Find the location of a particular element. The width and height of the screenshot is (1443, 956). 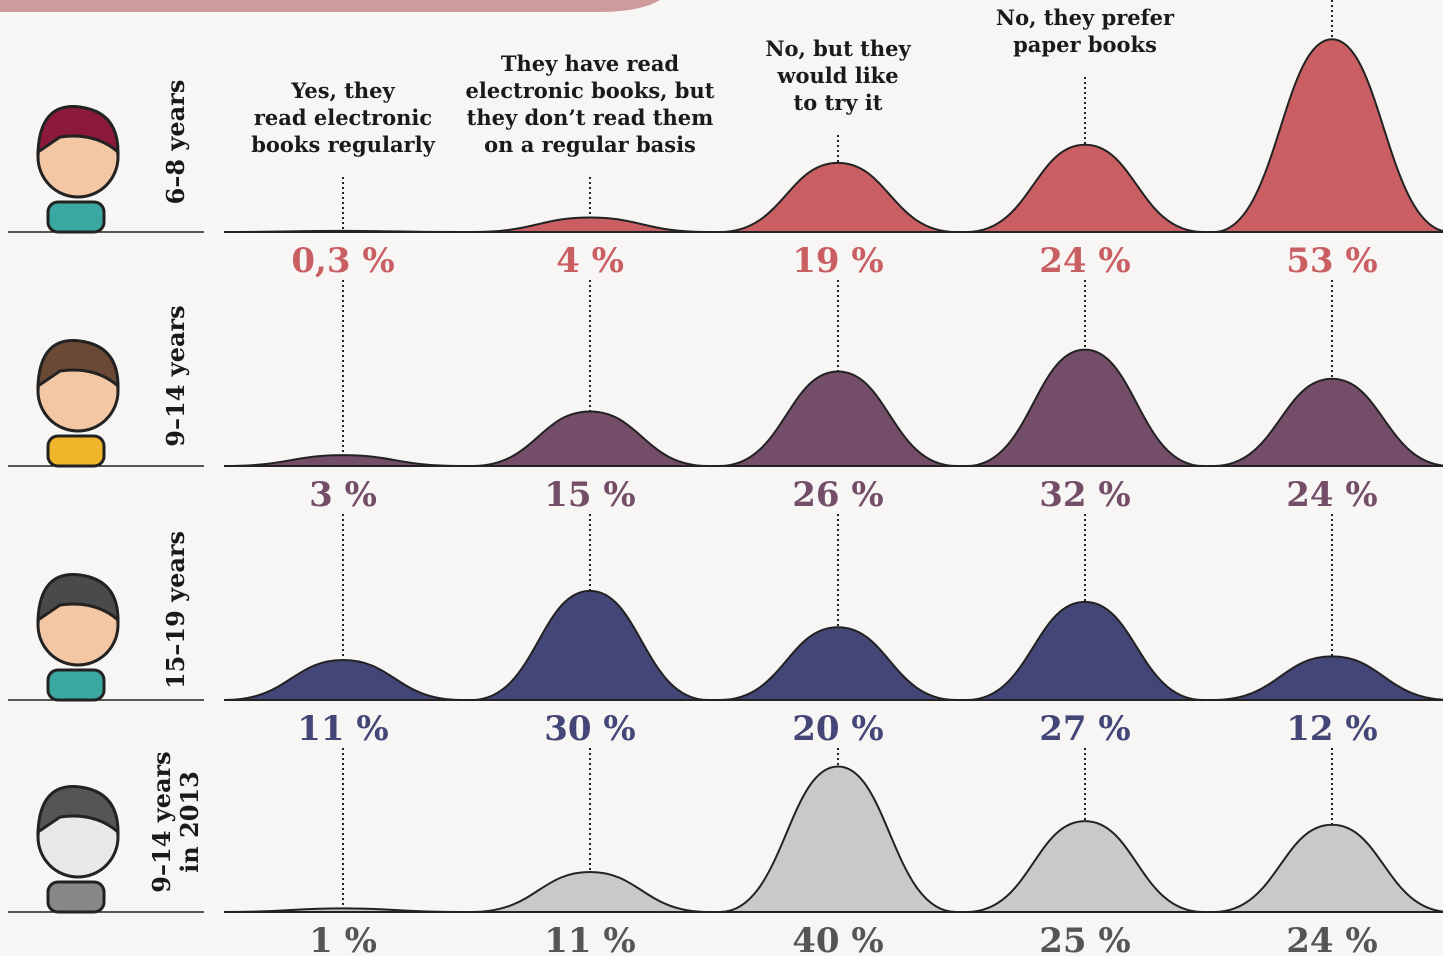

value-label: 3 % is located at coordinates (343, 495).